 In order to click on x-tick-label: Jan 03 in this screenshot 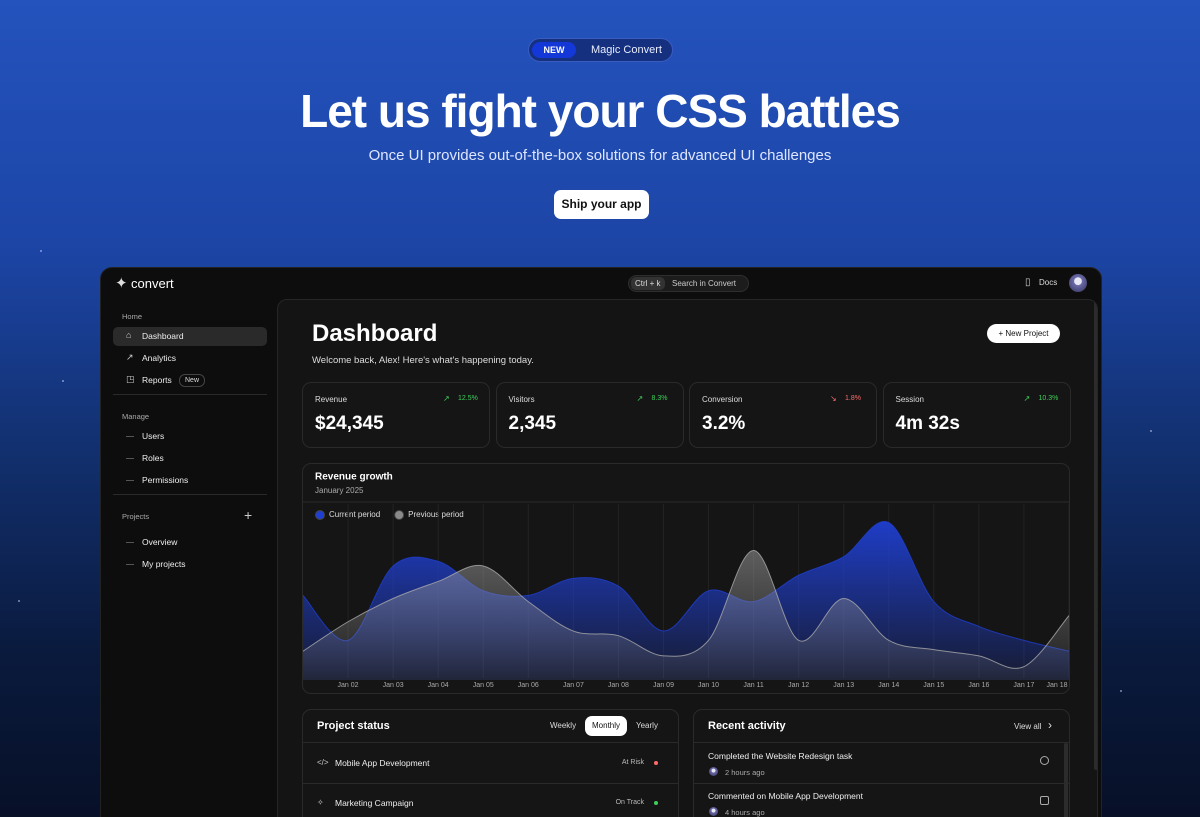, I will do `click(393, 685)`.